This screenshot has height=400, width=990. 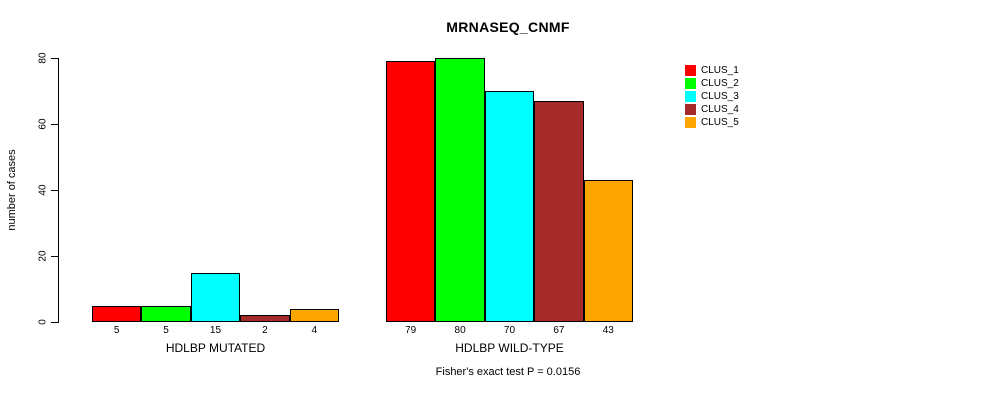 What do you see at coordinates (43, 124) in the screenshot?
I see `y-tick-label: 60` at bounding box center [43, 124].